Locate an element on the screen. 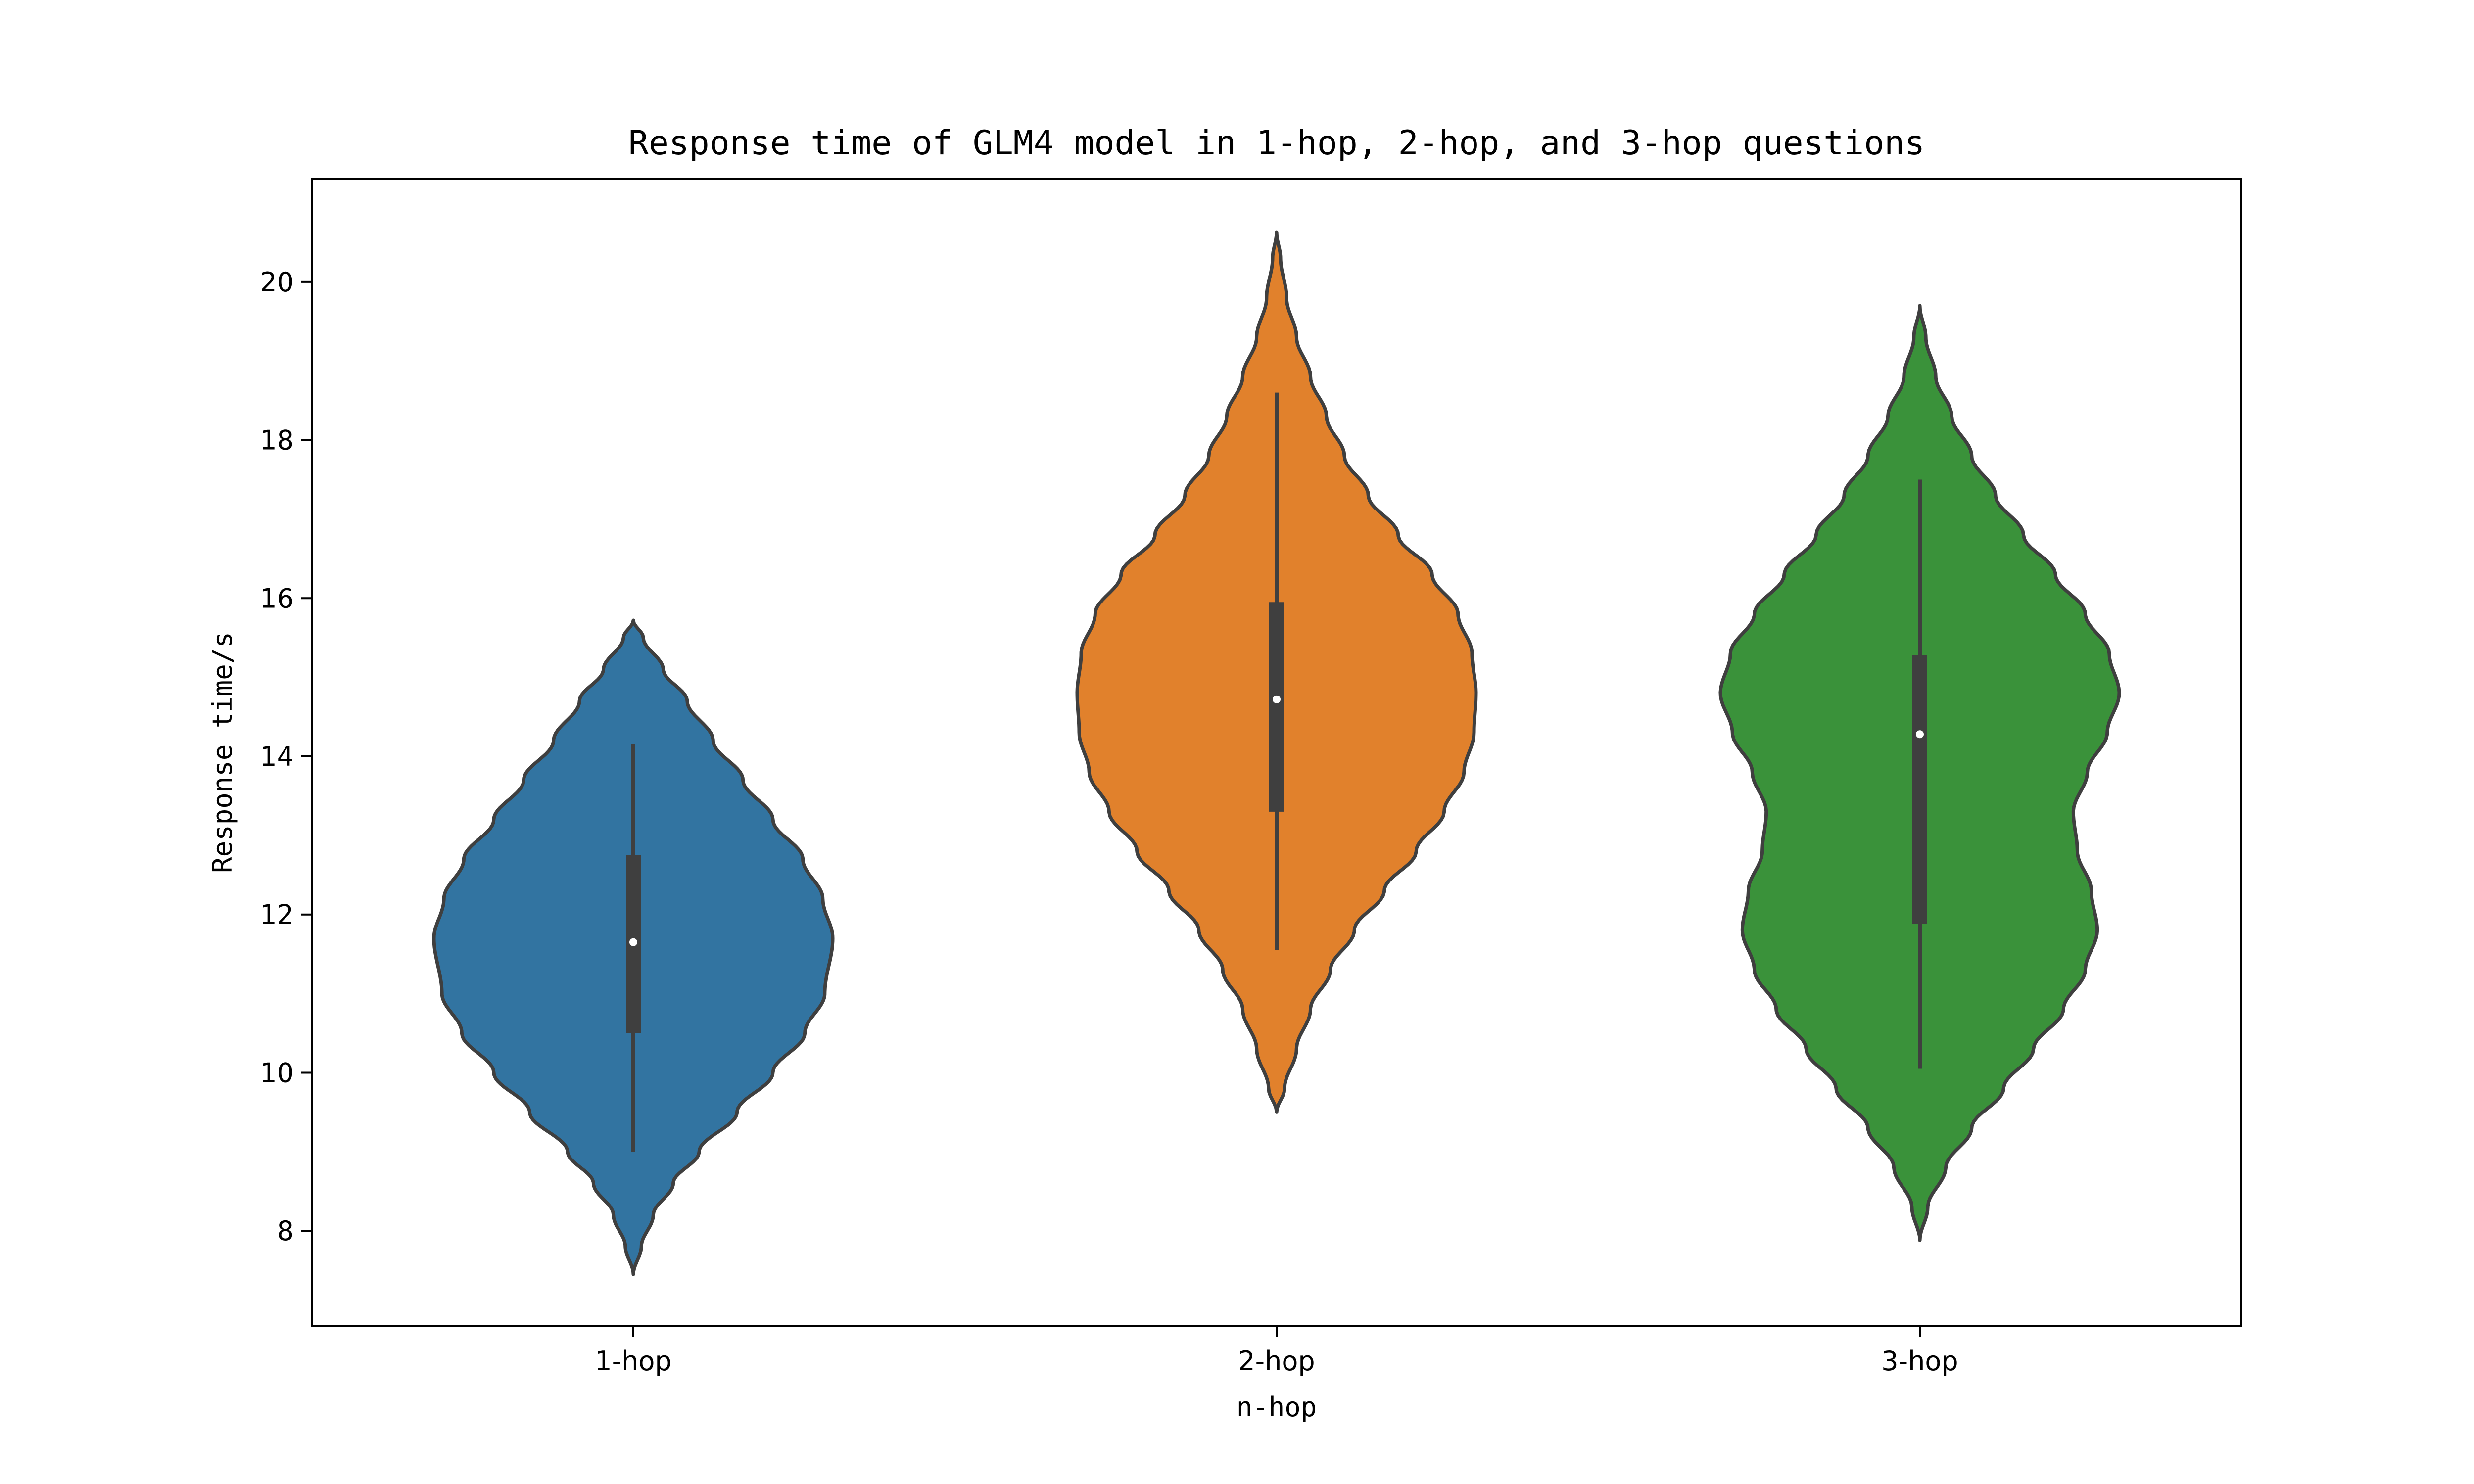 This screenshot has width=2474, height=1484. iqr-box-2-hop is located at coordinates (1276, 707).